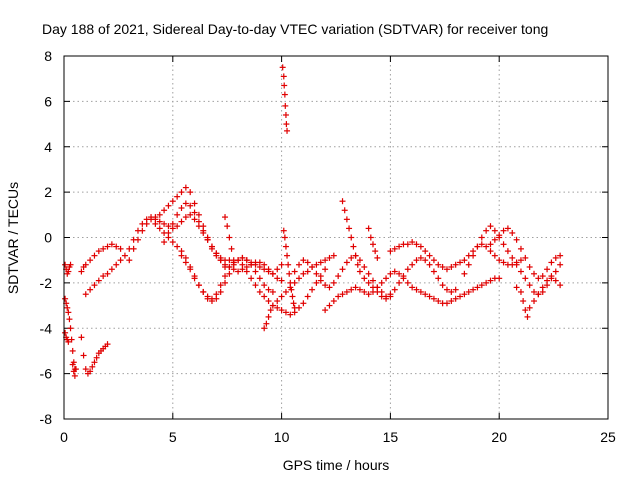  Describe the element at coordinates (499, 437) in the screenshot. I see `x-tick-label: 20` at that location.